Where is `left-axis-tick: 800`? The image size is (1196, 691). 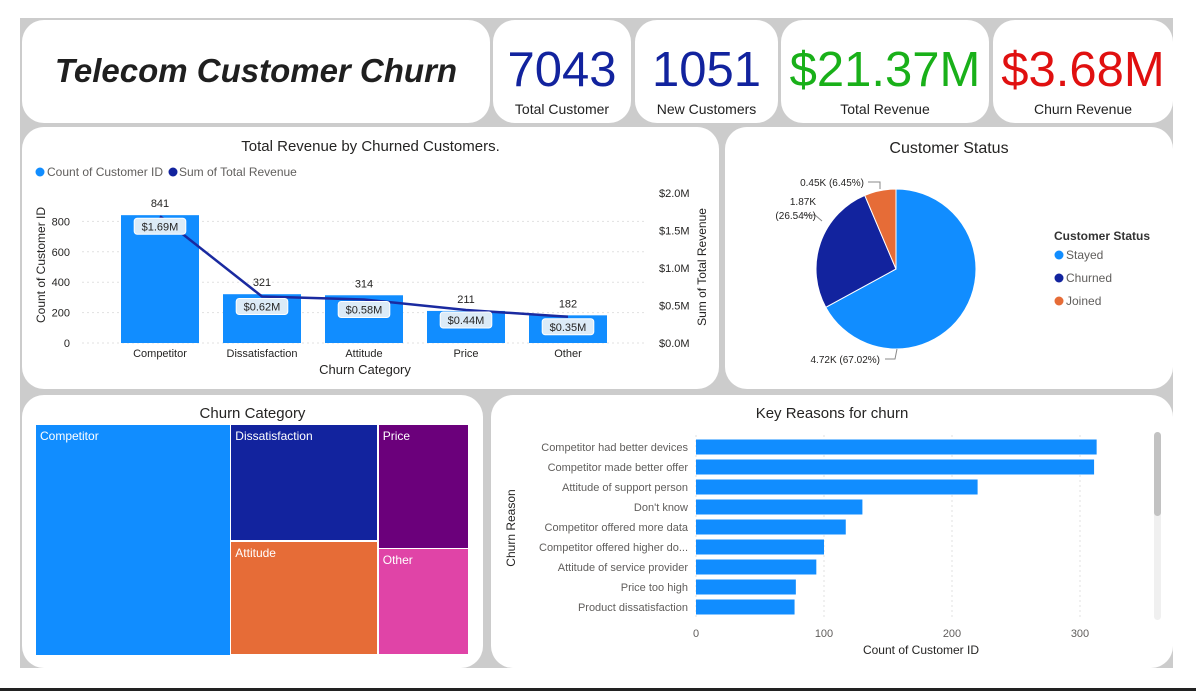 left-axis-tick: 800 is located at coordinates (61, 222).